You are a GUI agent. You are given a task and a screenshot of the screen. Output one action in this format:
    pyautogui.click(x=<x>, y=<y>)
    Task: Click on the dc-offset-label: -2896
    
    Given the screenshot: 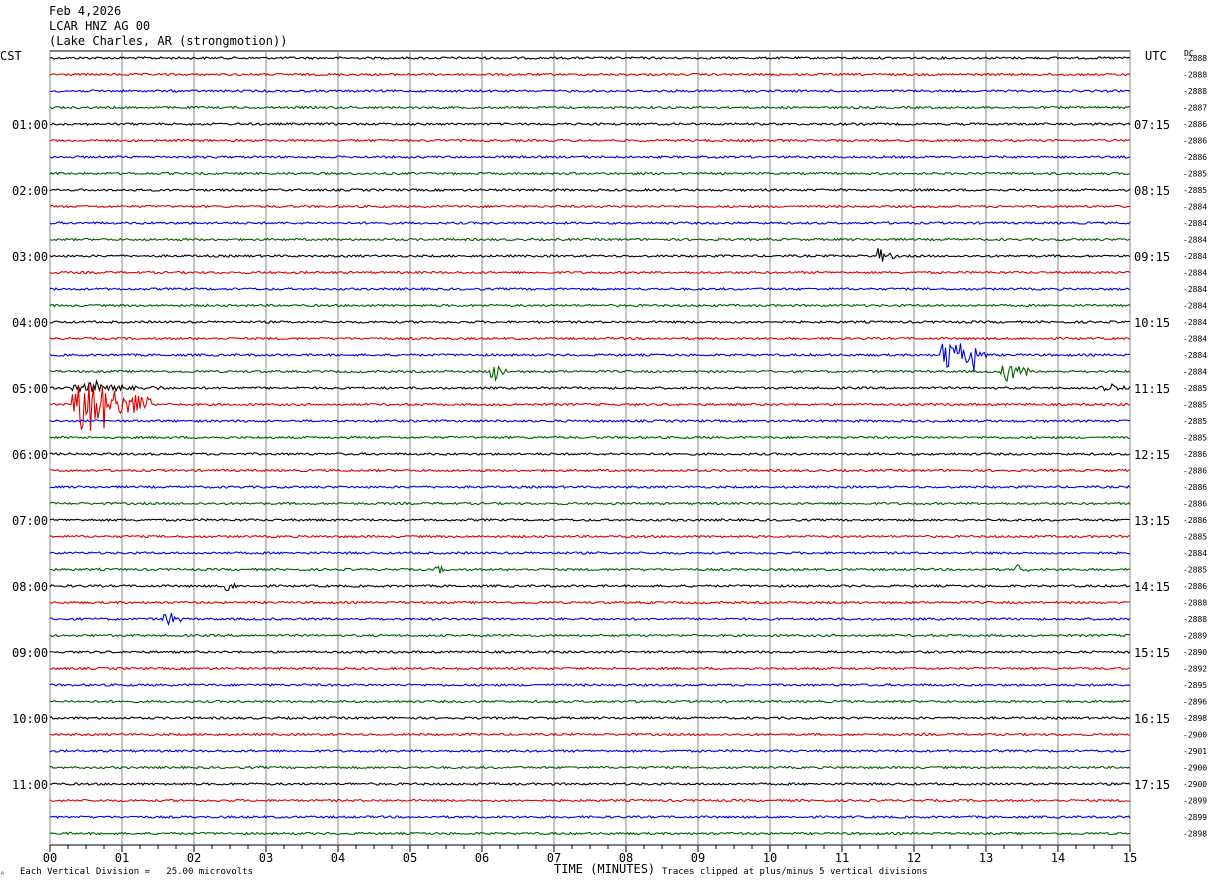 What is the action you would take?
    pyautogui.click(x=1195, y=702)
    